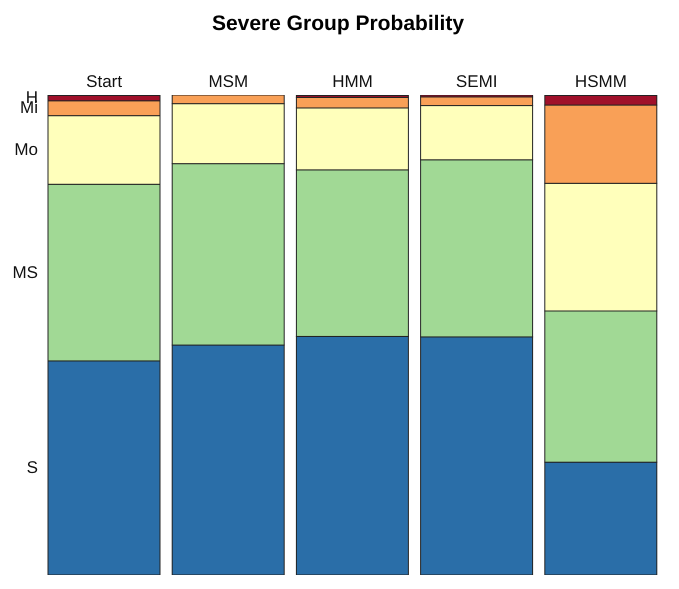  What do you see at coordinates (25, 272) in the screenshot?
I see `series-label: MS` at bounding box center [25, 272].